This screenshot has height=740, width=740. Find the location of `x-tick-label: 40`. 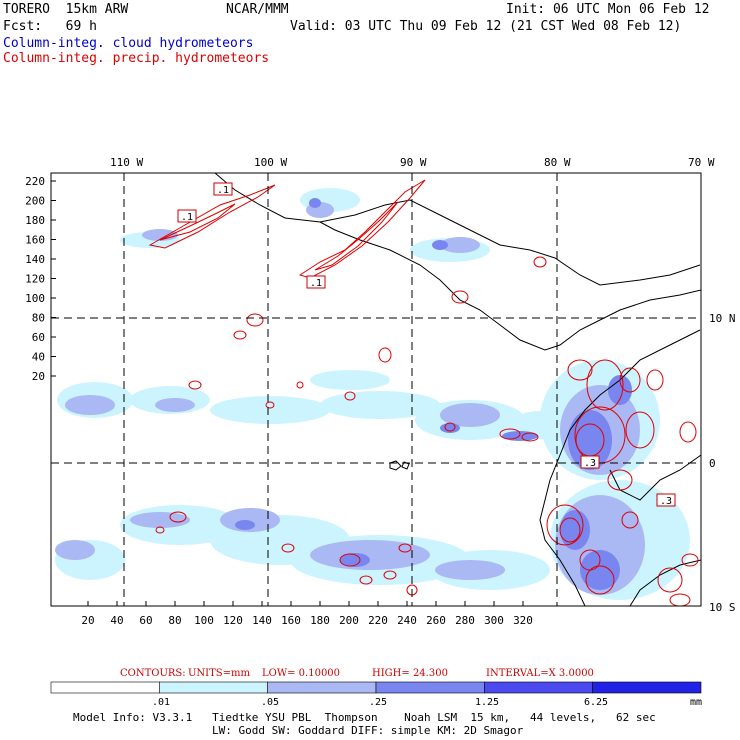

x-tick-label: 40 is located at coordinates (116, 620).